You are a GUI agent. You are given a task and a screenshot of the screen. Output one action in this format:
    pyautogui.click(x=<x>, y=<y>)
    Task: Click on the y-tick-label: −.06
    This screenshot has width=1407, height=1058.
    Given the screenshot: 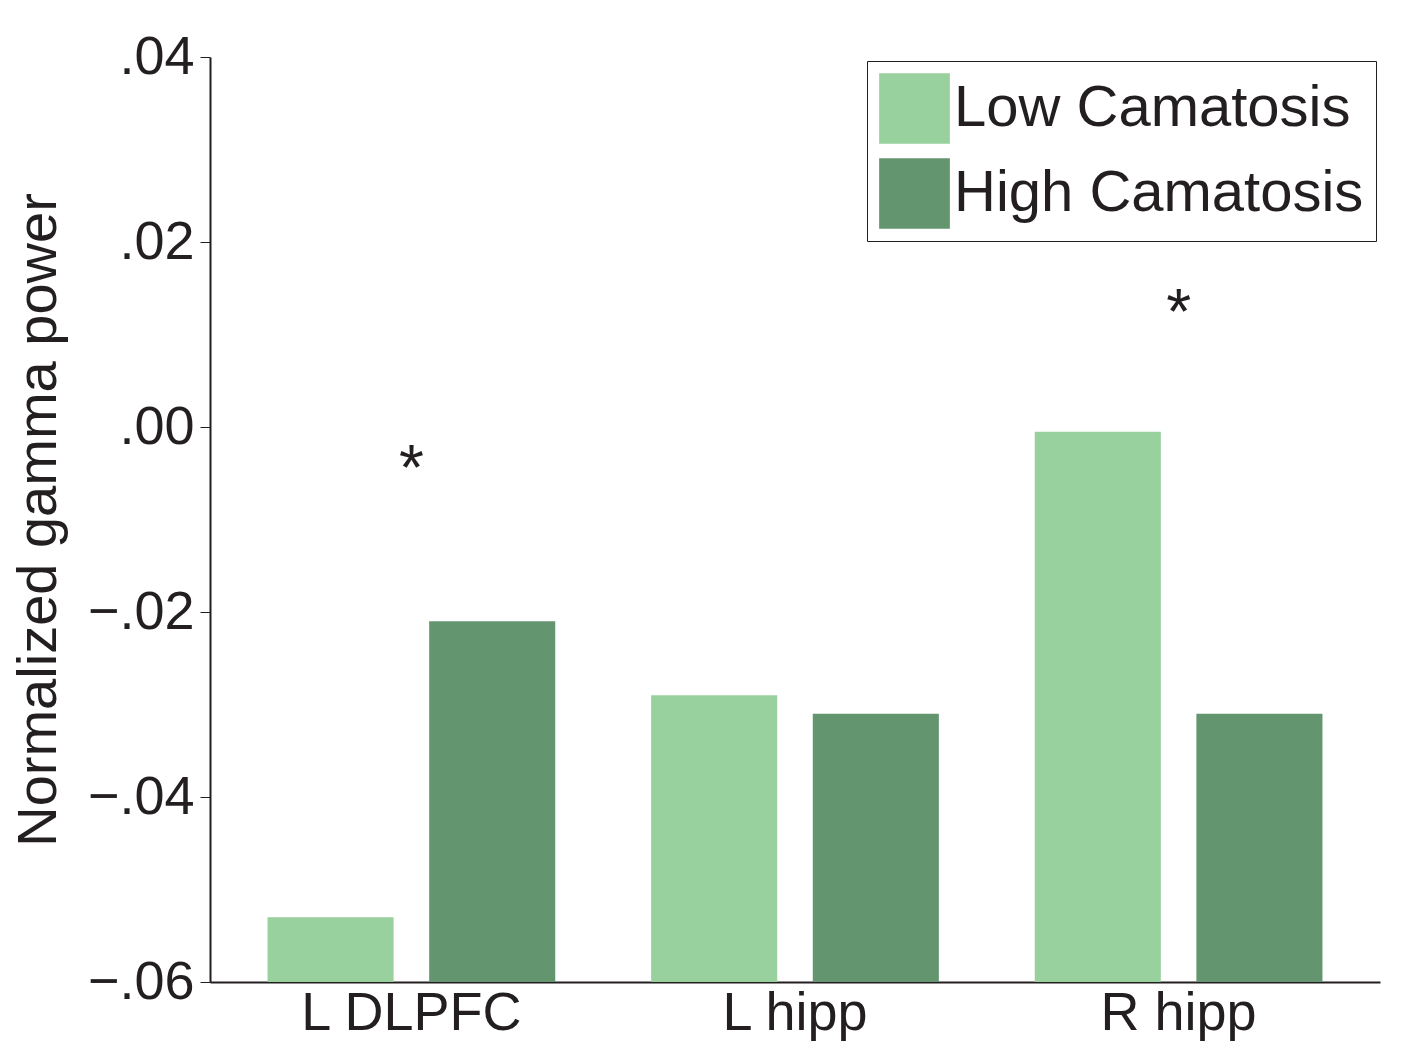 What is the action you would take?
    pyautogui.click(x=141, y=979)
    